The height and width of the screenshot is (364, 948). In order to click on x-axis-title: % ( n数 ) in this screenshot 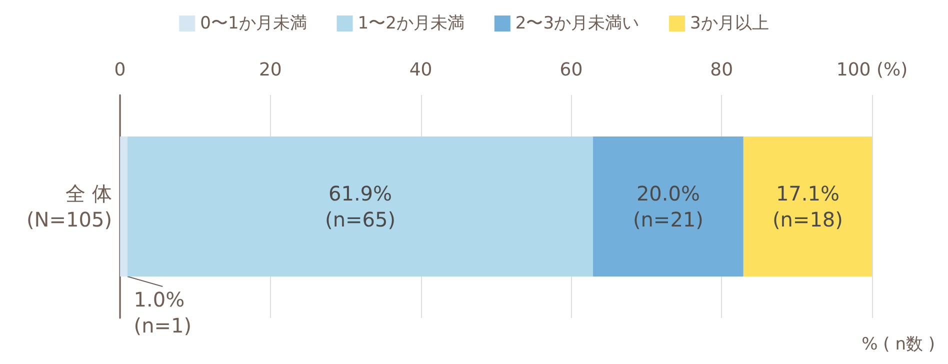, I will do `click(898, 344)`.